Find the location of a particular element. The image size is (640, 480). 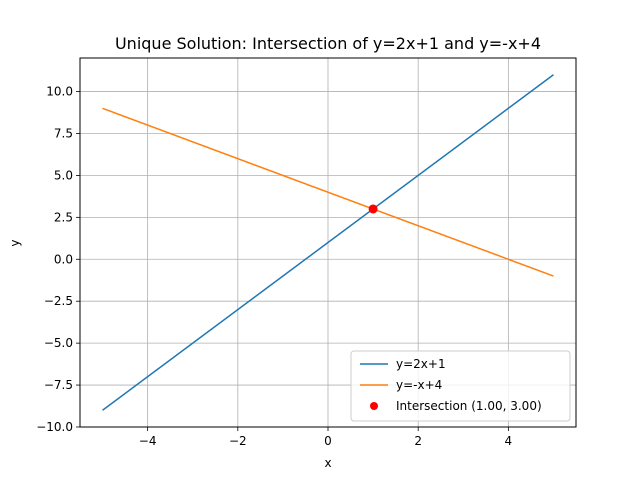

x-axis-label: x is located at coordinates (327, 463).